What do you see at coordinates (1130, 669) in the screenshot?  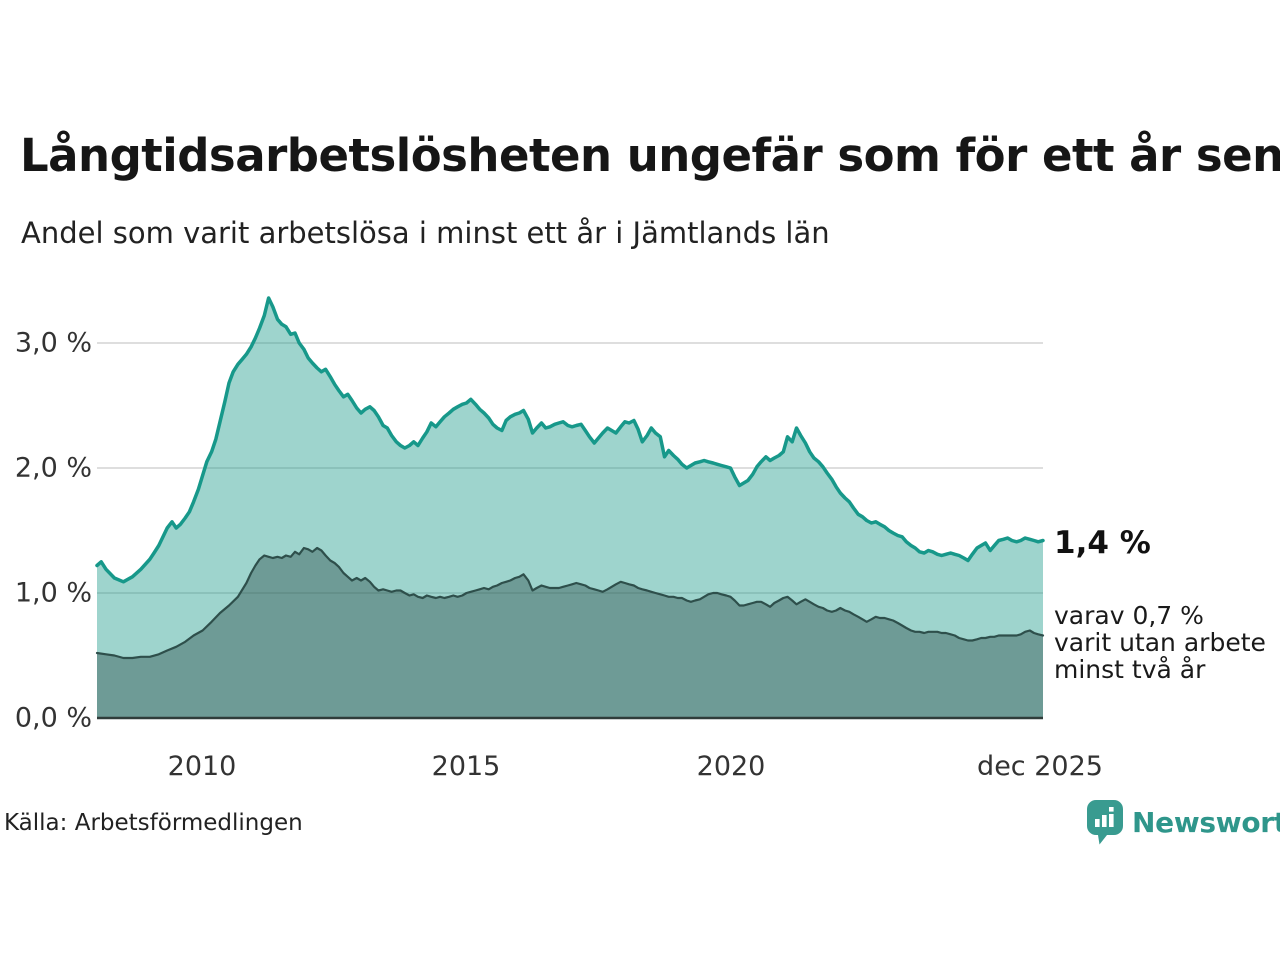 I see `annotation-line-3: minst två år` at bounding box center [1130, 669].